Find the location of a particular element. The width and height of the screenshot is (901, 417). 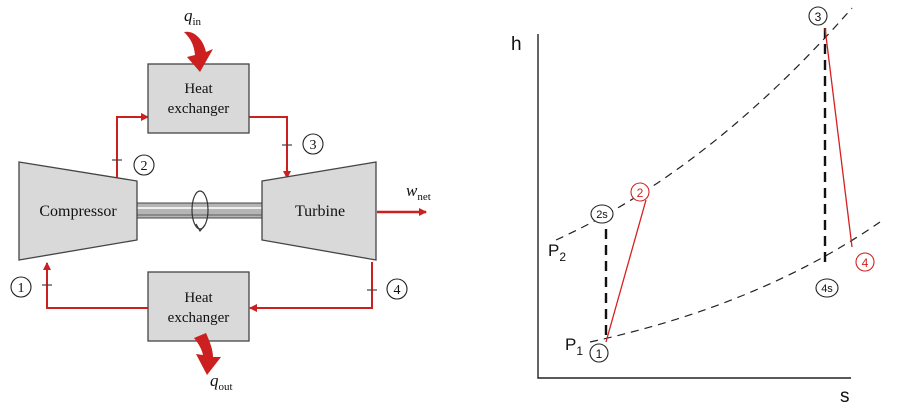

point-4s-label: 4s is located at coordinates (827, 289).